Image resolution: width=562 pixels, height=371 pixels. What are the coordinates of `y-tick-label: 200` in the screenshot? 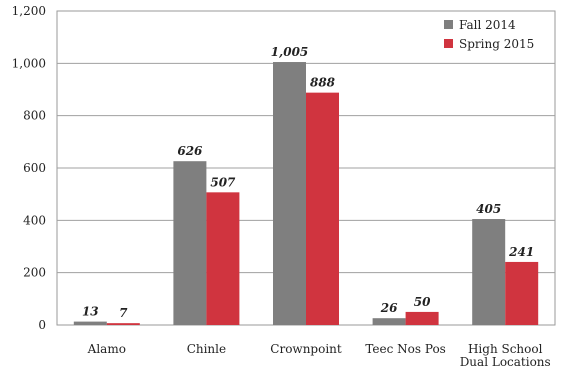 It's located at (34, 273).